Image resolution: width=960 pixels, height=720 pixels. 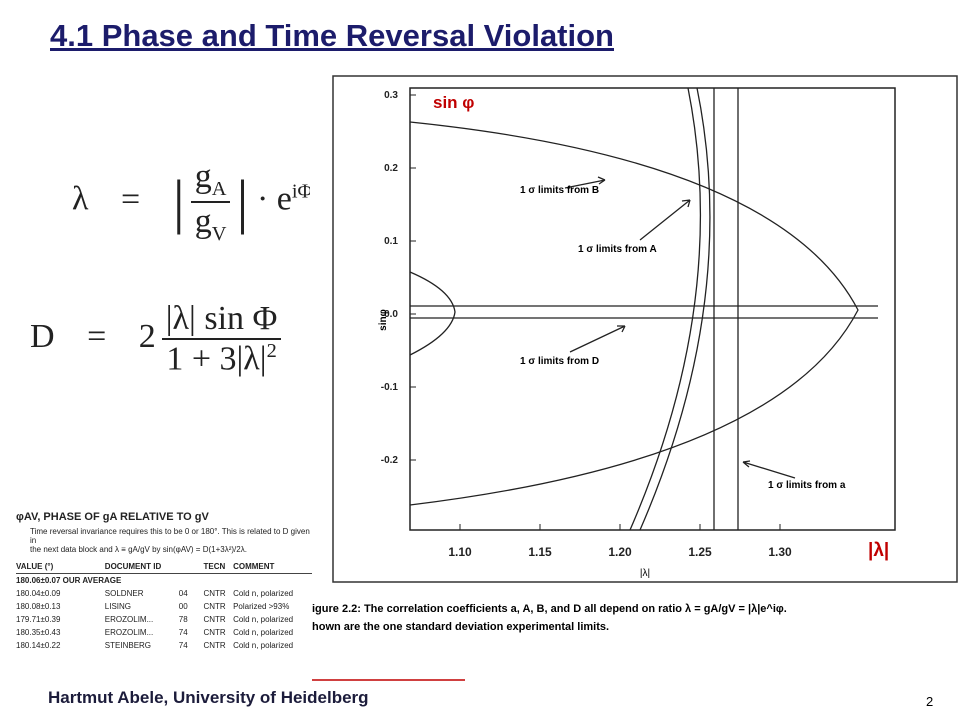 What do you see at coordinates (391, 95) in the screenshot?
I see `y-tick-label: 0.3` at bounding box center [391, 95].